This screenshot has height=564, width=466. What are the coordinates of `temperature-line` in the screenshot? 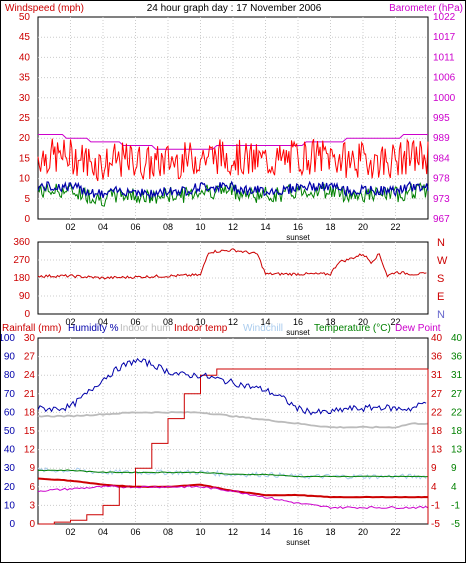 It's located at (233, 473).